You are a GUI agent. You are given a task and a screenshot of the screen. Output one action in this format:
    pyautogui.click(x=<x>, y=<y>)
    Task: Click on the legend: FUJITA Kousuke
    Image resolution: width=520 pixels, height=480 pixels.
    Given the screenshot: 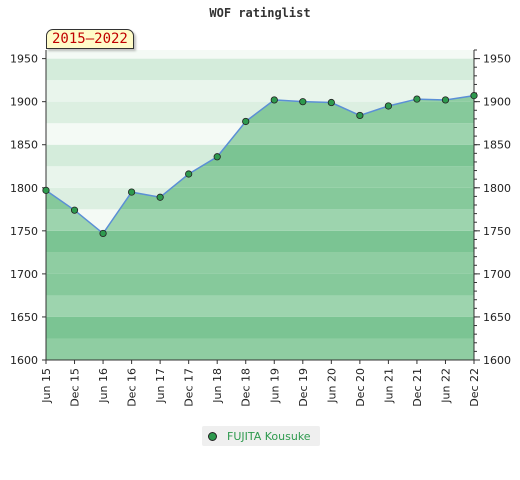 What is the action you would take?
    pyautogui.click(x=261, y=436)
    